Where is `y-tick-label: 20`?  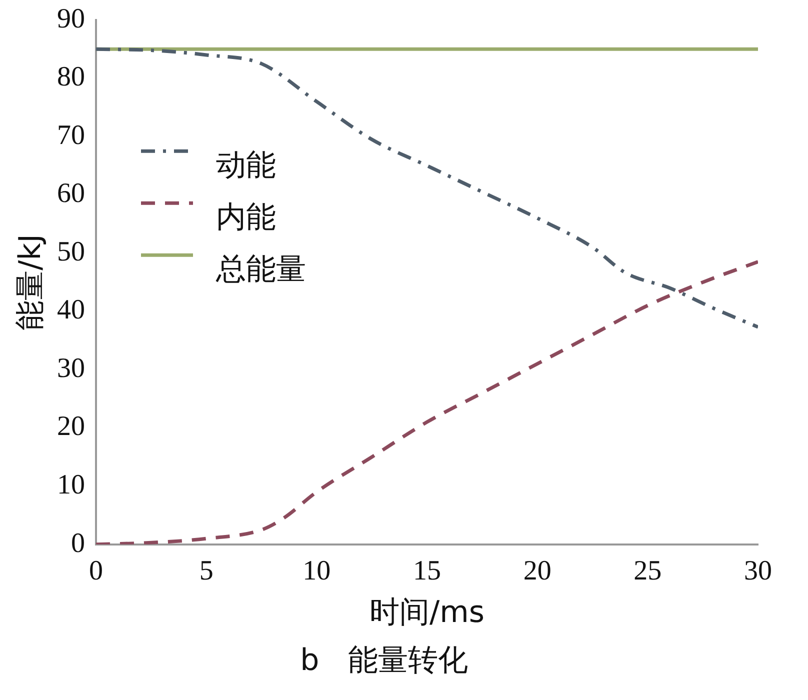
y-tick-label: 20 is located at coordinates (71, 426).